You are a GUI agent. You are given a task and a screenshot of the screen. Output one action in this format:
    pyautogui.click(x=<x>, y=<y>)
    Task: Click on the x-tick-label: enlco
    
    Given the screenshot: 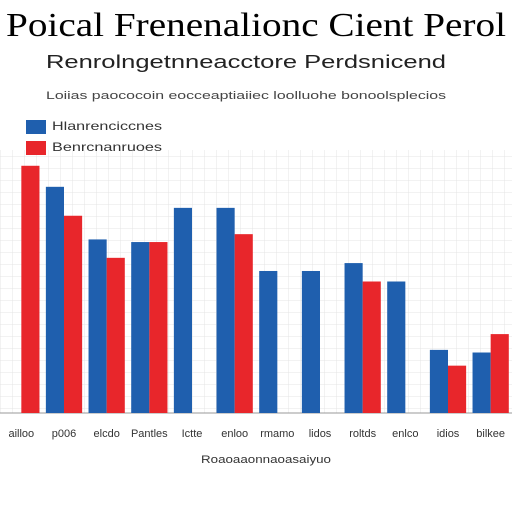 What is the action you would take?
    pyautogui.click(x=405, y=434)
    